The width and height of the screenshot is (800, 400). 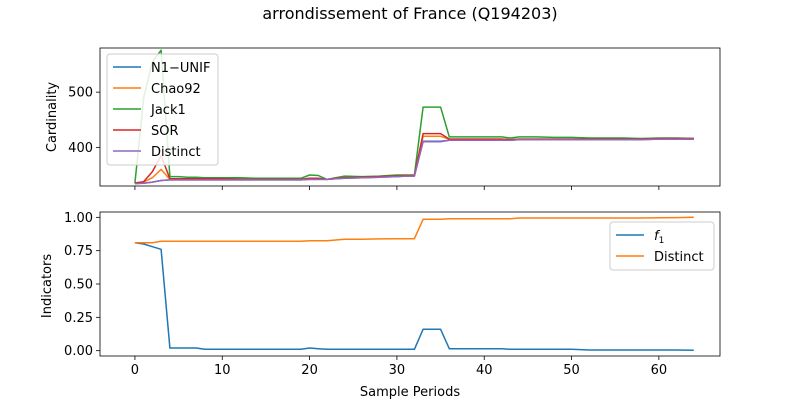 I want to click on chart-title: arrondissement of France (Q194203), so click(x=409, y=13).